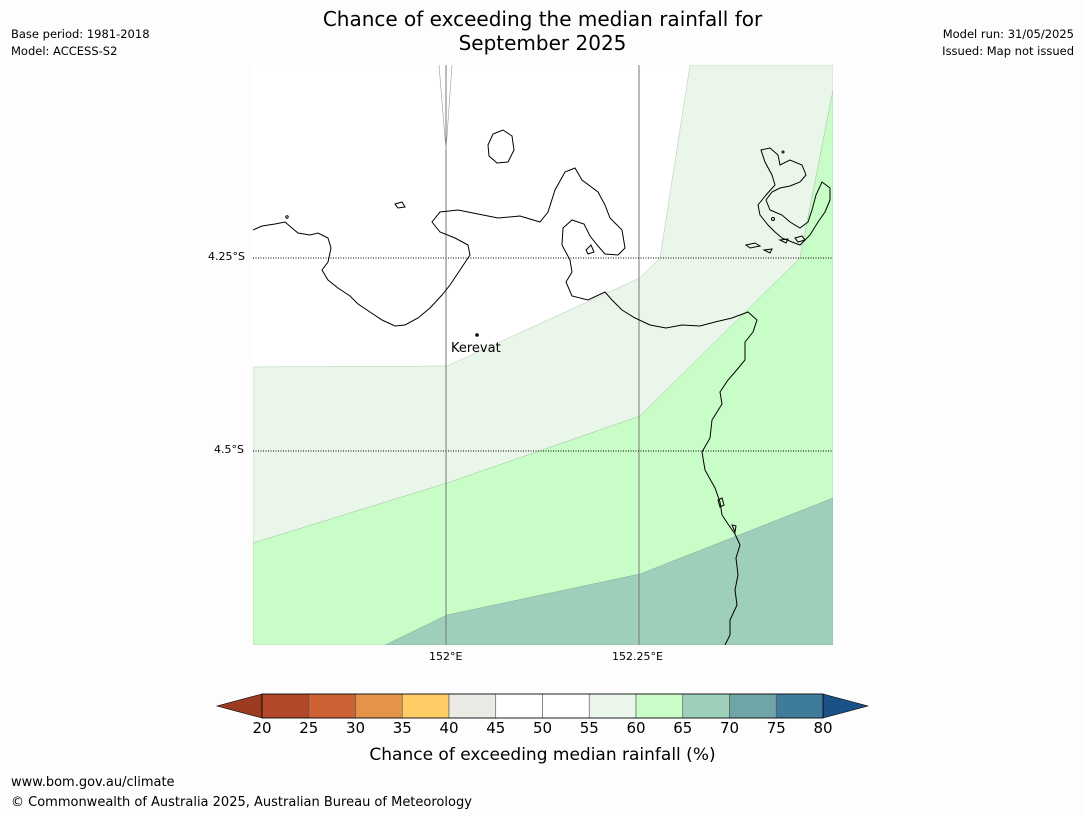  I want to click on footer-url: www.bom.gov.au/climate, so click(93, 782).